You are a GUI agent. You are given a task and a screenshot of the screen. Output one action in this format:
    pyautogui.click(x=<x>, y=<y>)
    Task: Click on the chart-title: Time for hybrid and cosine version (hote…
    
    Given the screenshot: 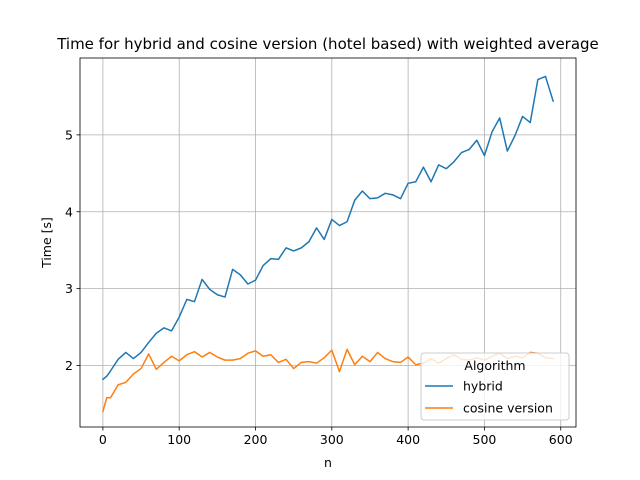 What is the action you would take?
    pyautogui.click(x=327, y=44)
    